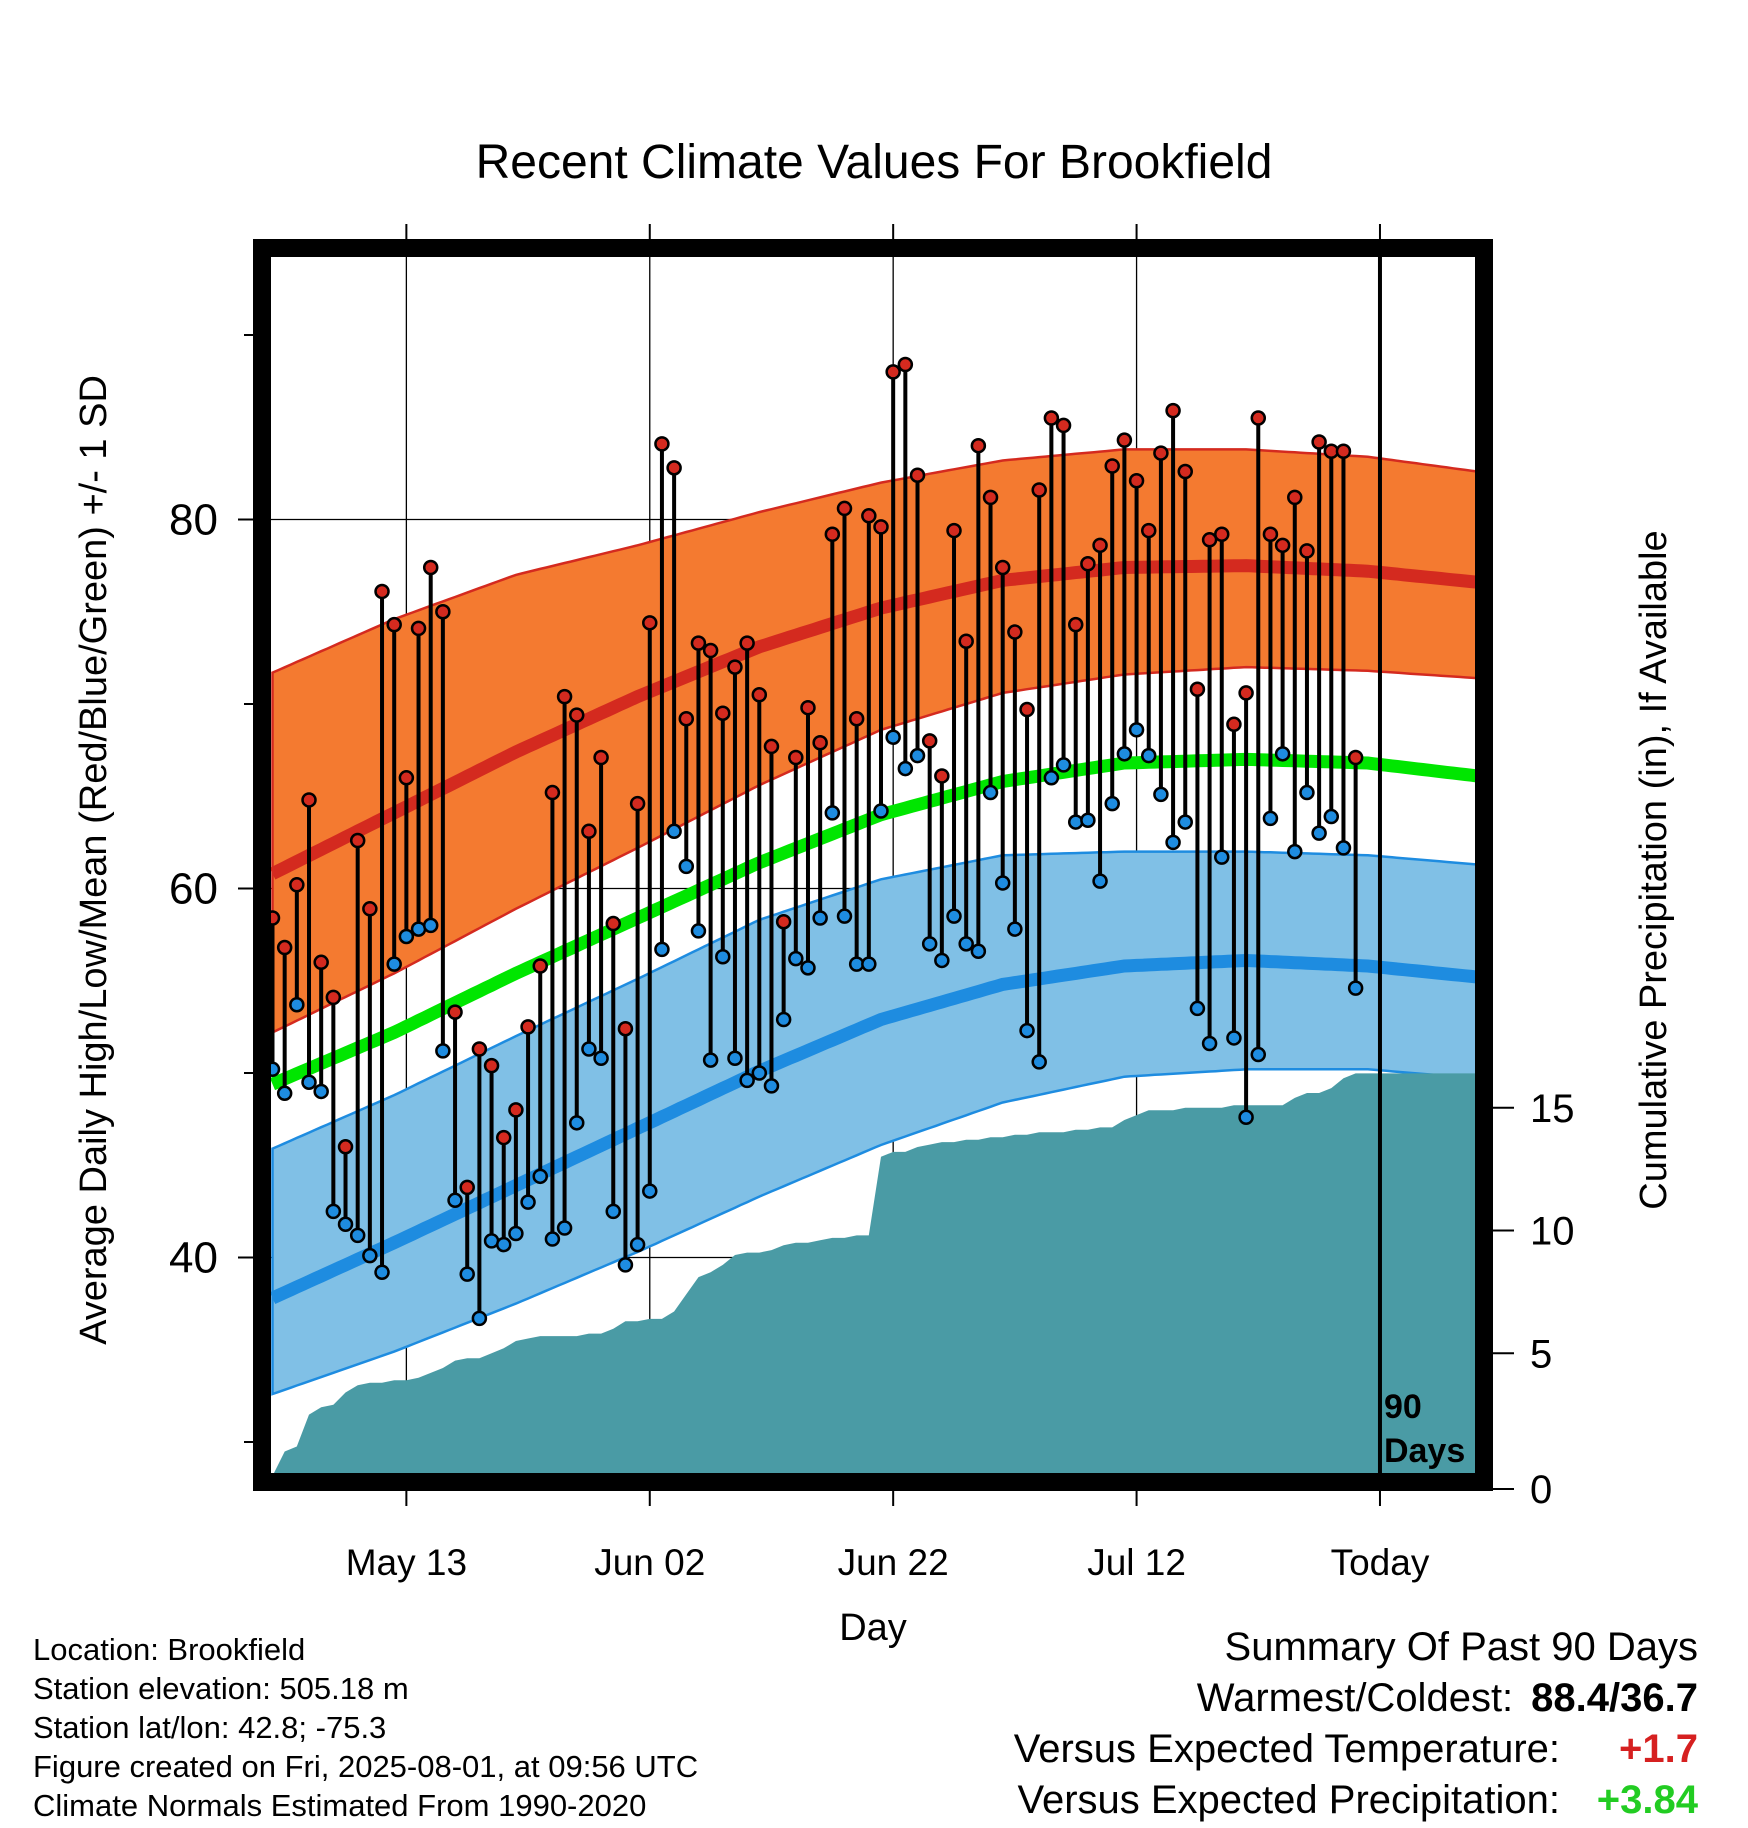 This screenshot has width=1748, height=1828. What do you see at coordinates (406, 1562) in the screenshot?
I see `x-tick-label: May 13` at bounding box center [406, 1562].